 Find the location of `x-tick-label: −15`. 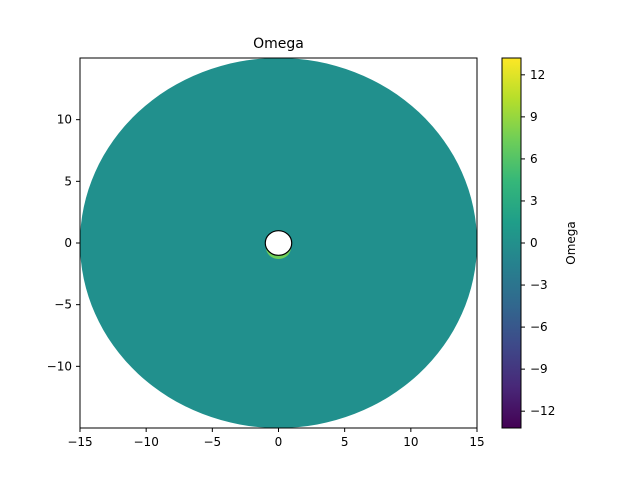

x-tick-label: −15 is located at coordinates (79, 442).